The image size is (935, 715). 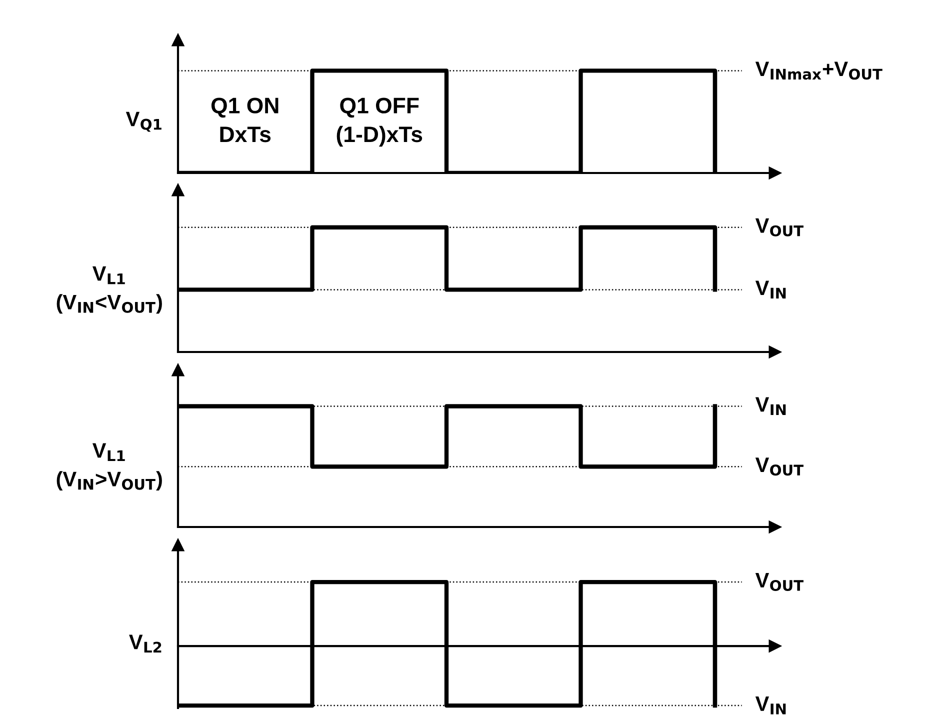 What do you see at coordinates (109, 467) in the screenshot?
I see `text: V$_{L1}$ (V$_{IN}$>V$_{OUT}$)` at bounding box center [109, 467].